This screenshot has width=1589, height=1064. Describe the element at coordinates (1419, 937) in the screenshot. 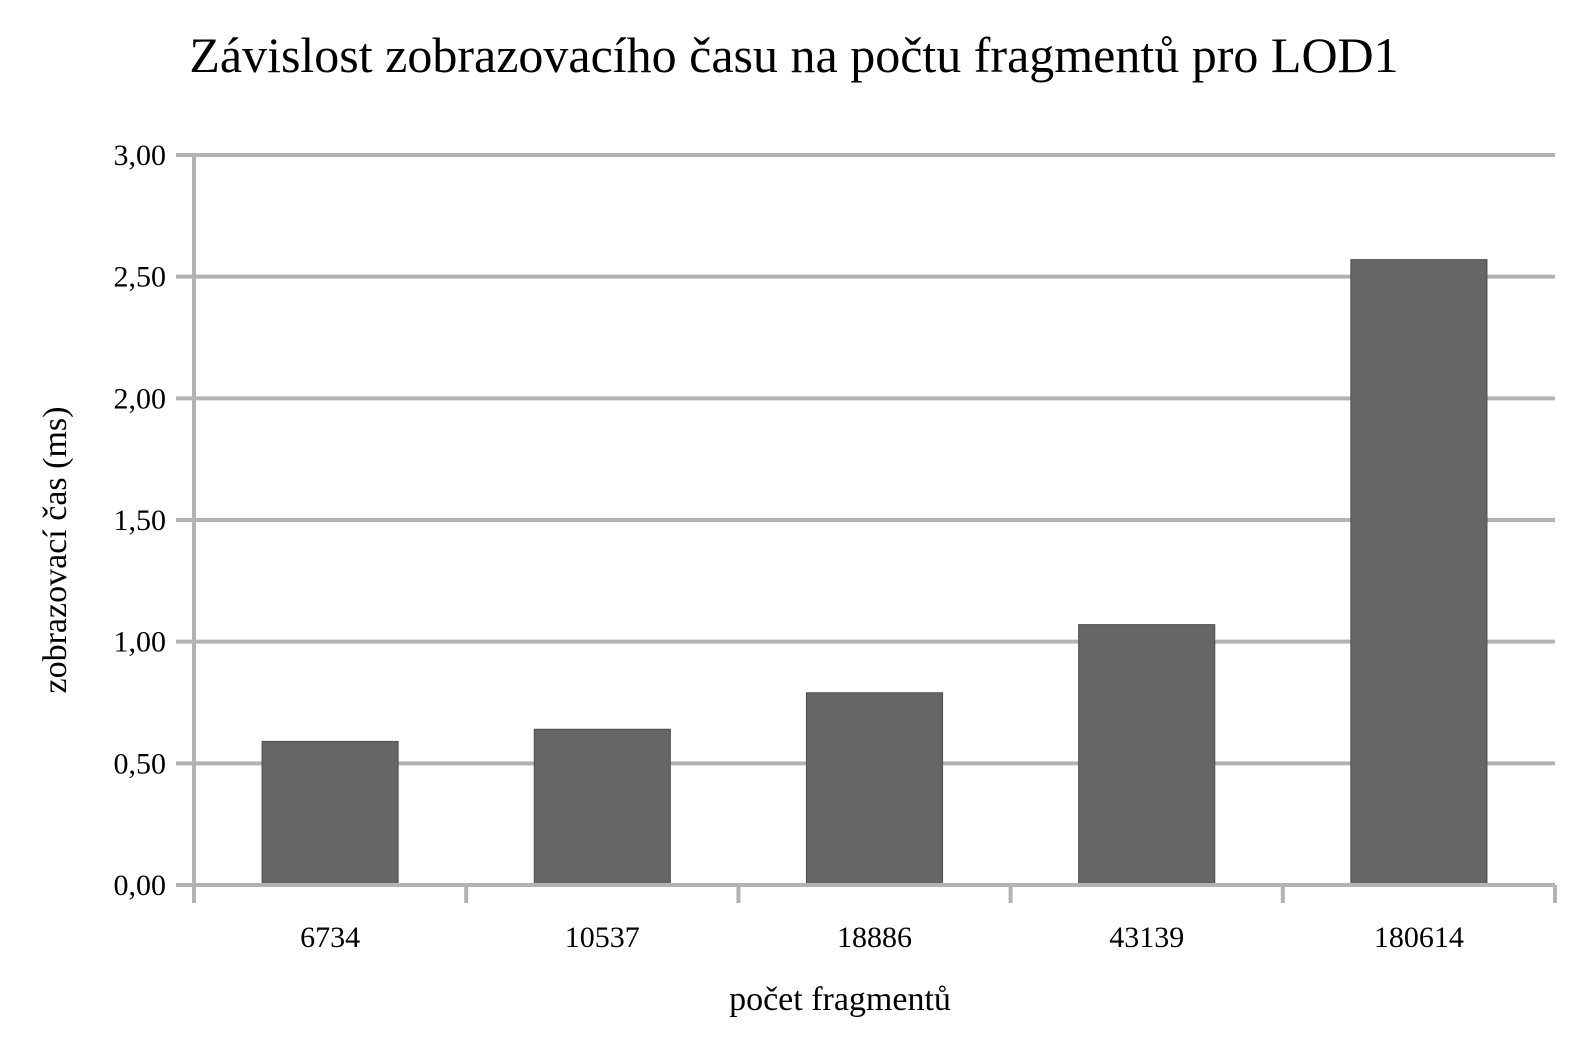

I see `x-tick-label: 180614` at that location.